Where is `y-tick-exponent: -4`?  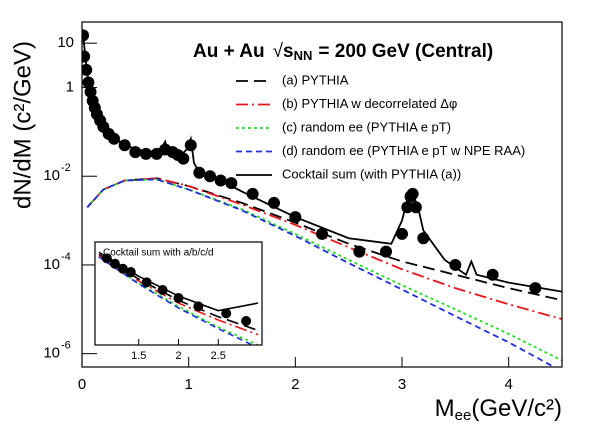 y-tick-exponent: -4 is located at coordinates (66, 257).